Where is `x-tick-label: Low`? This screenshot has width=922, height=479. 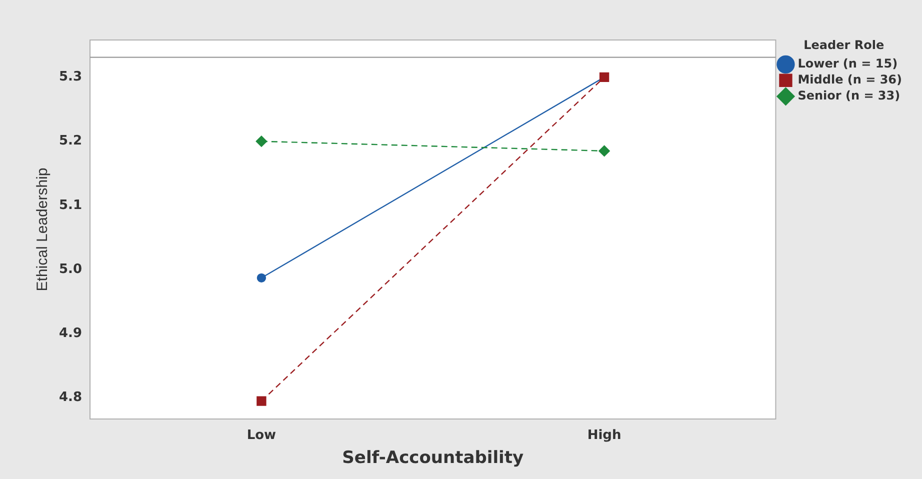 x-tick-label: Low is located at coordinates (261, 436).